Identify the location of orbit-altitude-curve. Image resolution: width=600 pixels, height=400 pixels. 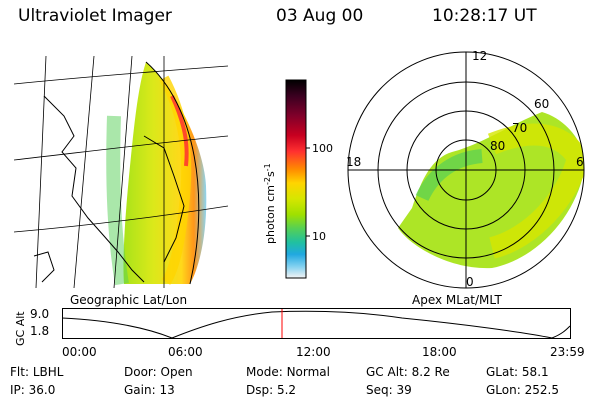
(316, 324).